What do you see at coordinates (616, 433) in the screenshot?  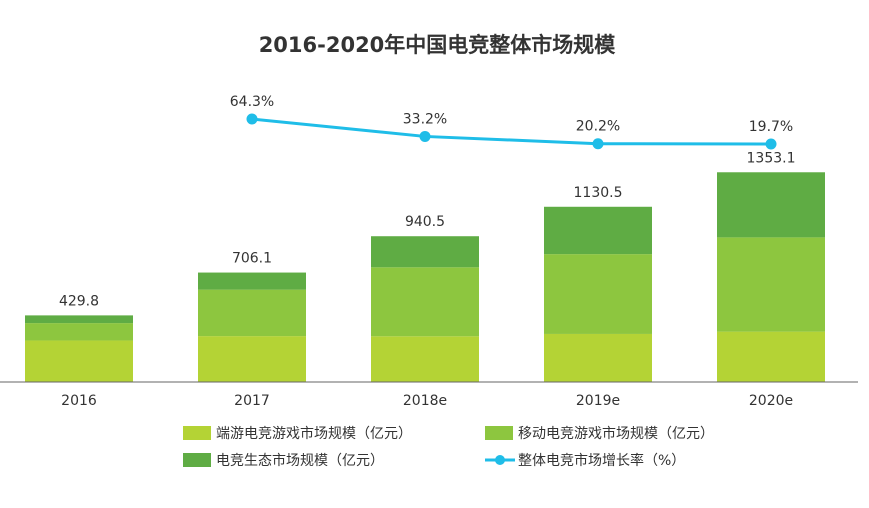 I see `legend-label: 移动电竞游戏市场规模（亿元）` at bounding box center [616, 433].